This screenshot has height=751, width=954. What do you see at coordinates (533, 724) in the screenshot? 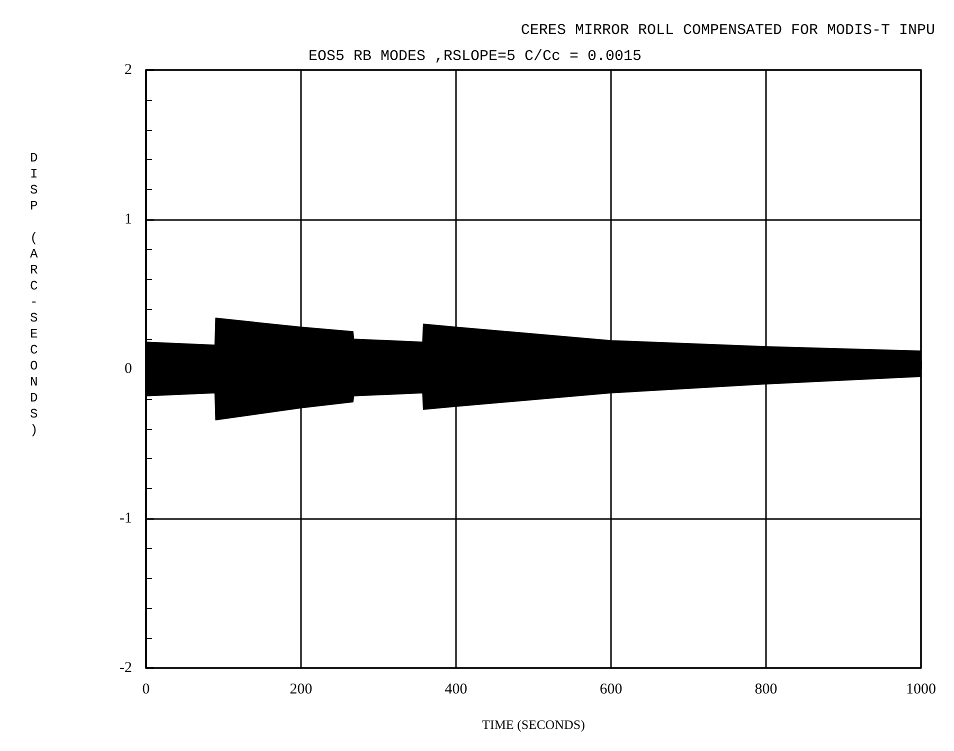
I see `x-axis-title: TIME (SECONDS)` at bounding box center [533, 724].